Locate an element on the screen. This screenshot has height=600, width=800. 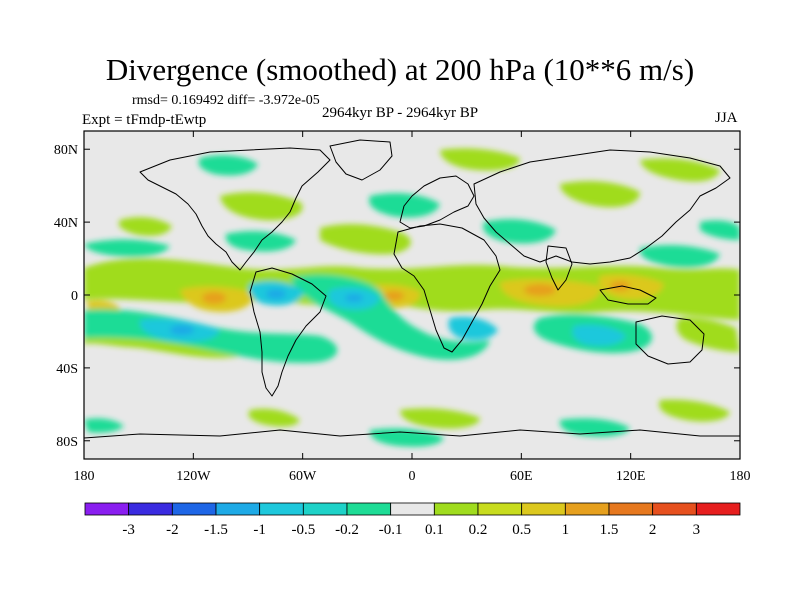
experiment-label: Expt = tFmdp-tEwtp is located at coordinates (144, 120).